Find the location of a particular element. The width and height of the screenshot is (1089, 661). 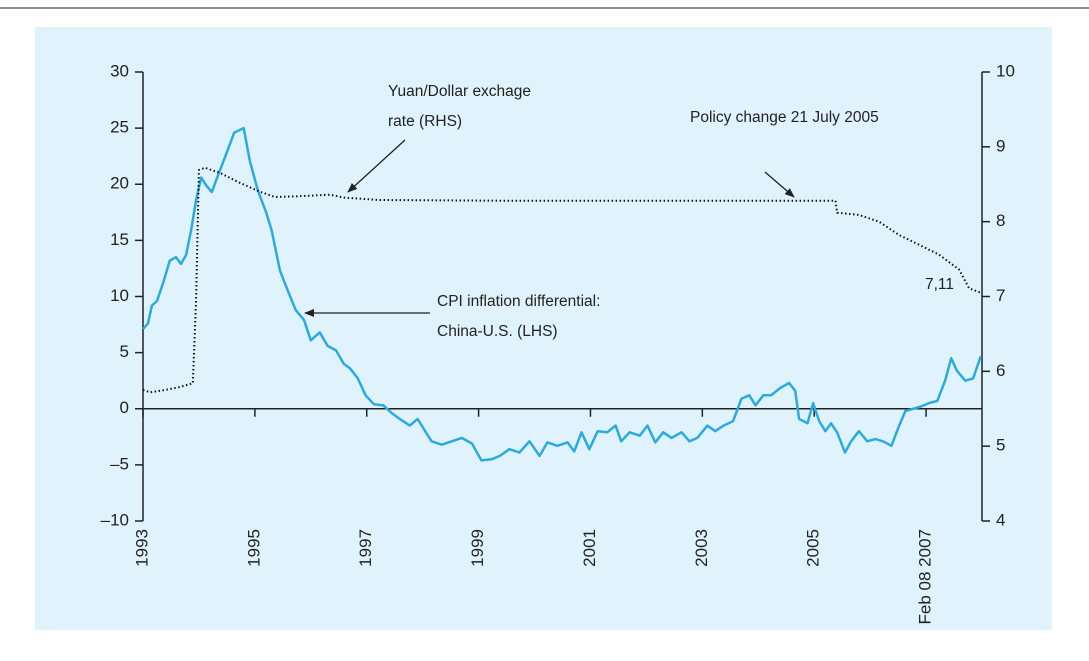

x-tick-label: Feb 08 2007 is located at coordinates (925, 576).